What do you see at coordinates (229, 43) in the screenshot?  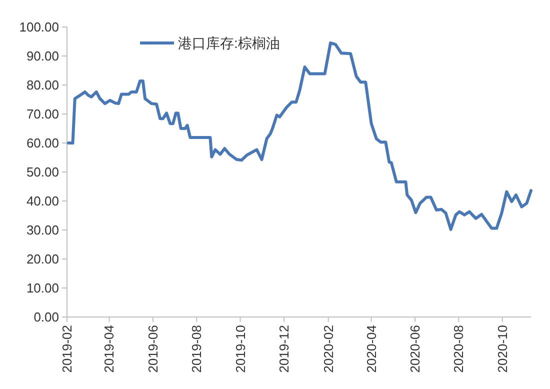 I see `legend-label: 港口库存:棕榈油` at bounding box center [229, 43].